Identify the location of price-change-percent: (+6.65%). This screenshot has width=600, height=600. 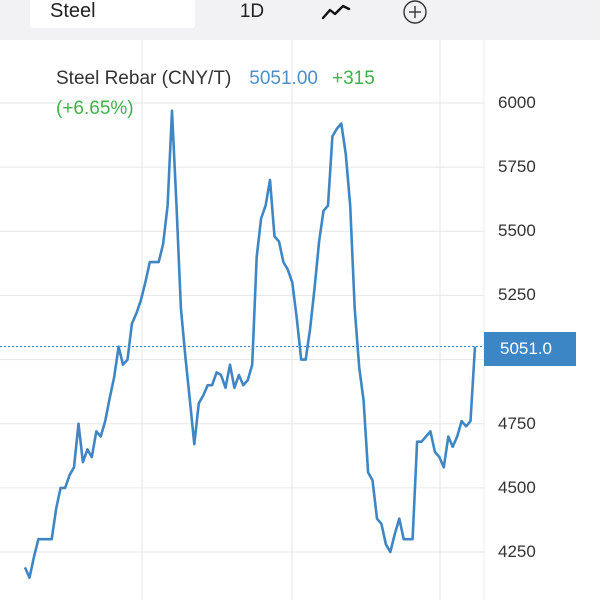
(95, 108).